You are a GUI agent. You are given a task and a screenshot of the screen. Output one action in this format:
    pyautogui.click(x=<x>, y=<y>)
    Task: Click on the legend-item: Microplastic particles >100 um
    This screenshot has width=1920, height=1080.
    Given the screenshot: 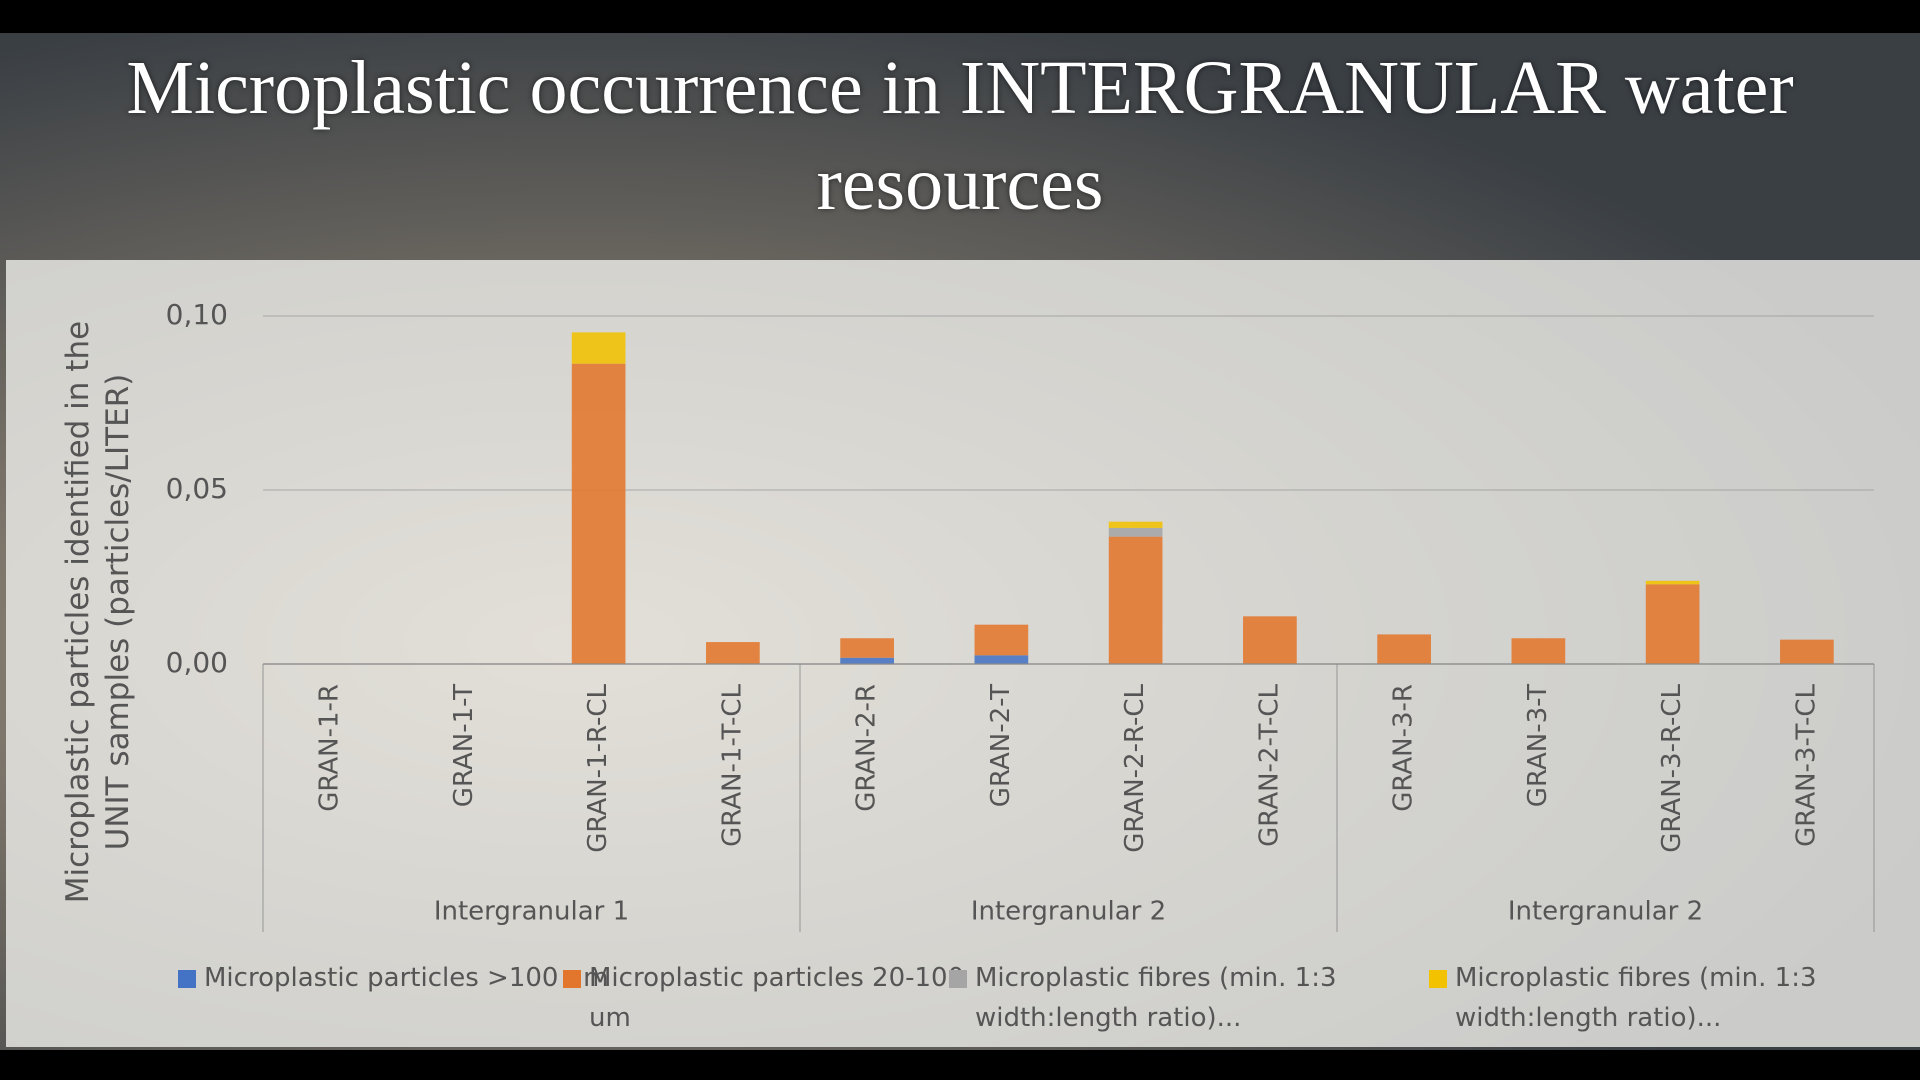 What is the action you would take?
    pyautogui.click(x=401, y=978)
    